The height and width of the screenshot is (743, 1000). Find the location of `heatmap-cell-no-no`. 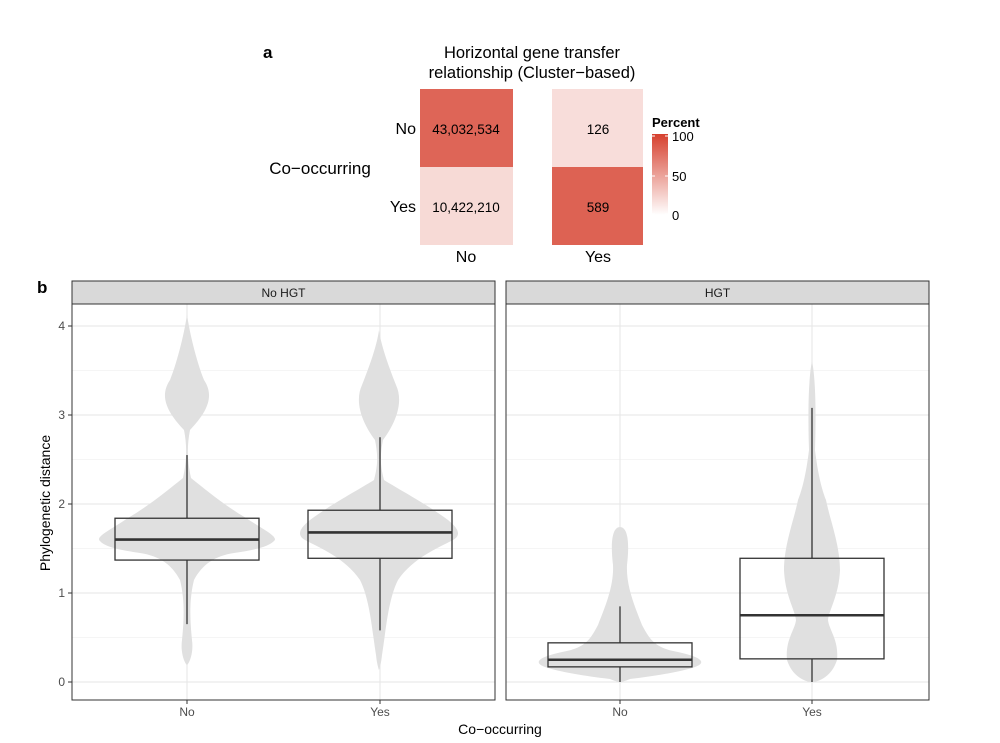

heatmap-cell-no-no is located at coordinates (466, 128).